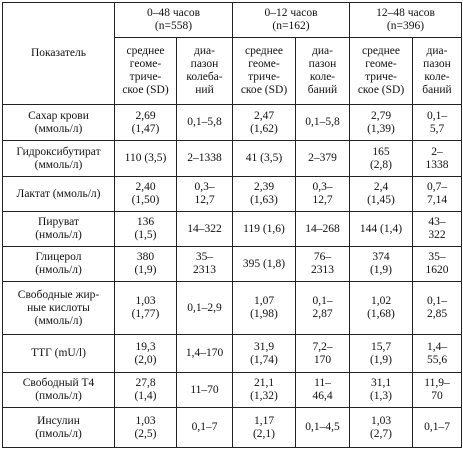 The height and width of the screenshot is (450, 463). Describe the element at coordinates (264, 353) in the screenshot. I see `cell-value: 31,9 (1,74)` at that location.